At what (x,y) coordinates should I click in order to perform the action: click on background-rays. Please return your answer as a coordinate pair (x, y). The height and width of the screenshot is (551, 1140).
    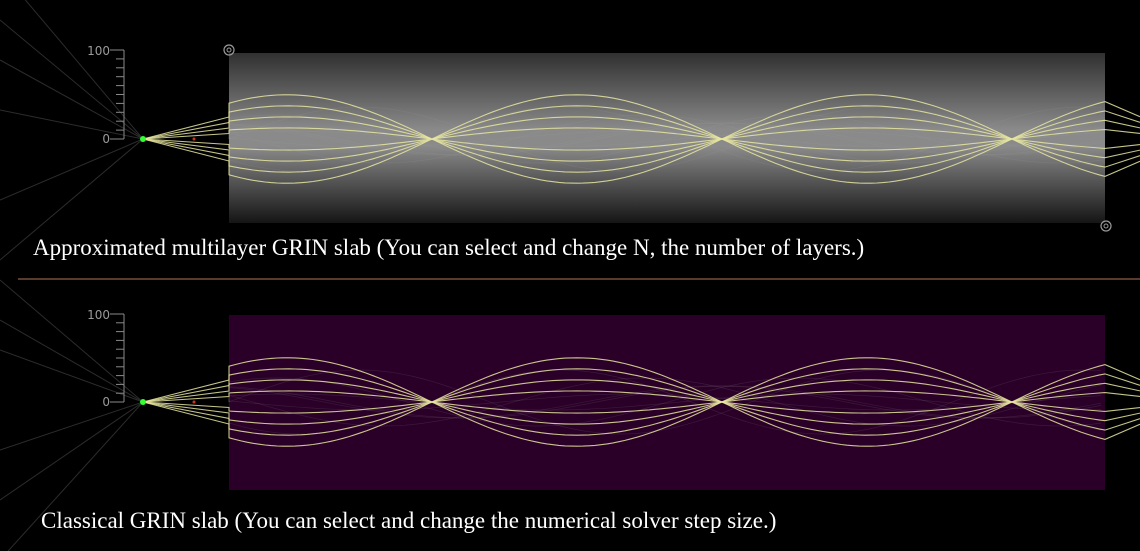
    Looking at the image, I should click on (72, 275).